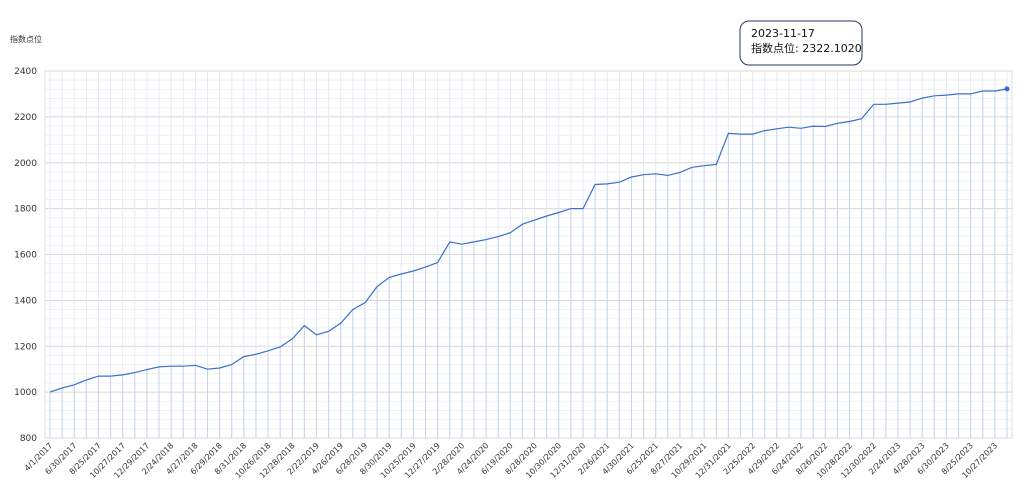  What do you see at coordinates (25, 393) in the screenshot?
I see `y-tick-label: 1000` at bounding box center [25, 393].